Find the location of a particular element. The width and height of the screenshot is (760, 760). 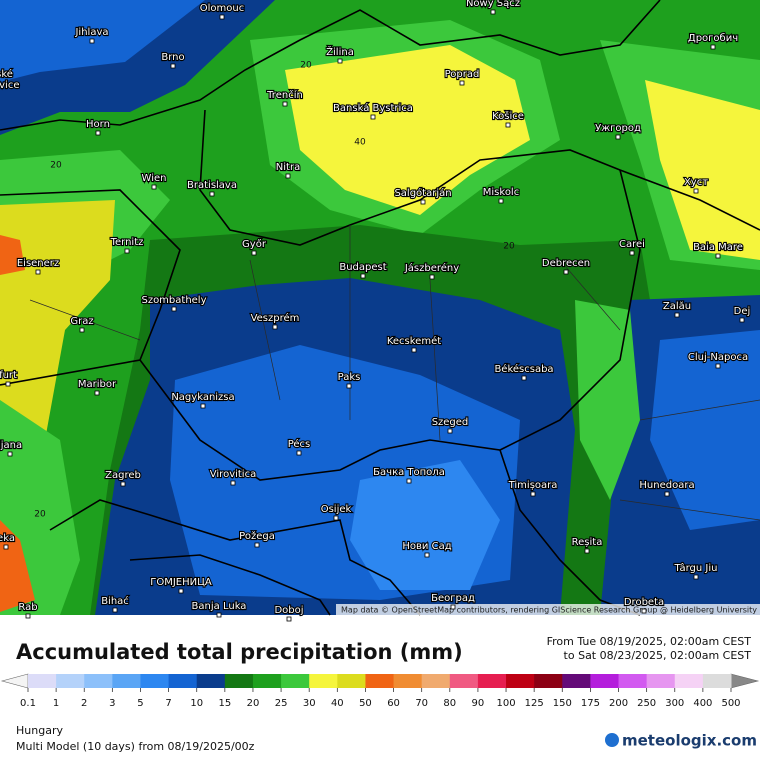

city-label: Budapest is located at coordinates (362, 267).